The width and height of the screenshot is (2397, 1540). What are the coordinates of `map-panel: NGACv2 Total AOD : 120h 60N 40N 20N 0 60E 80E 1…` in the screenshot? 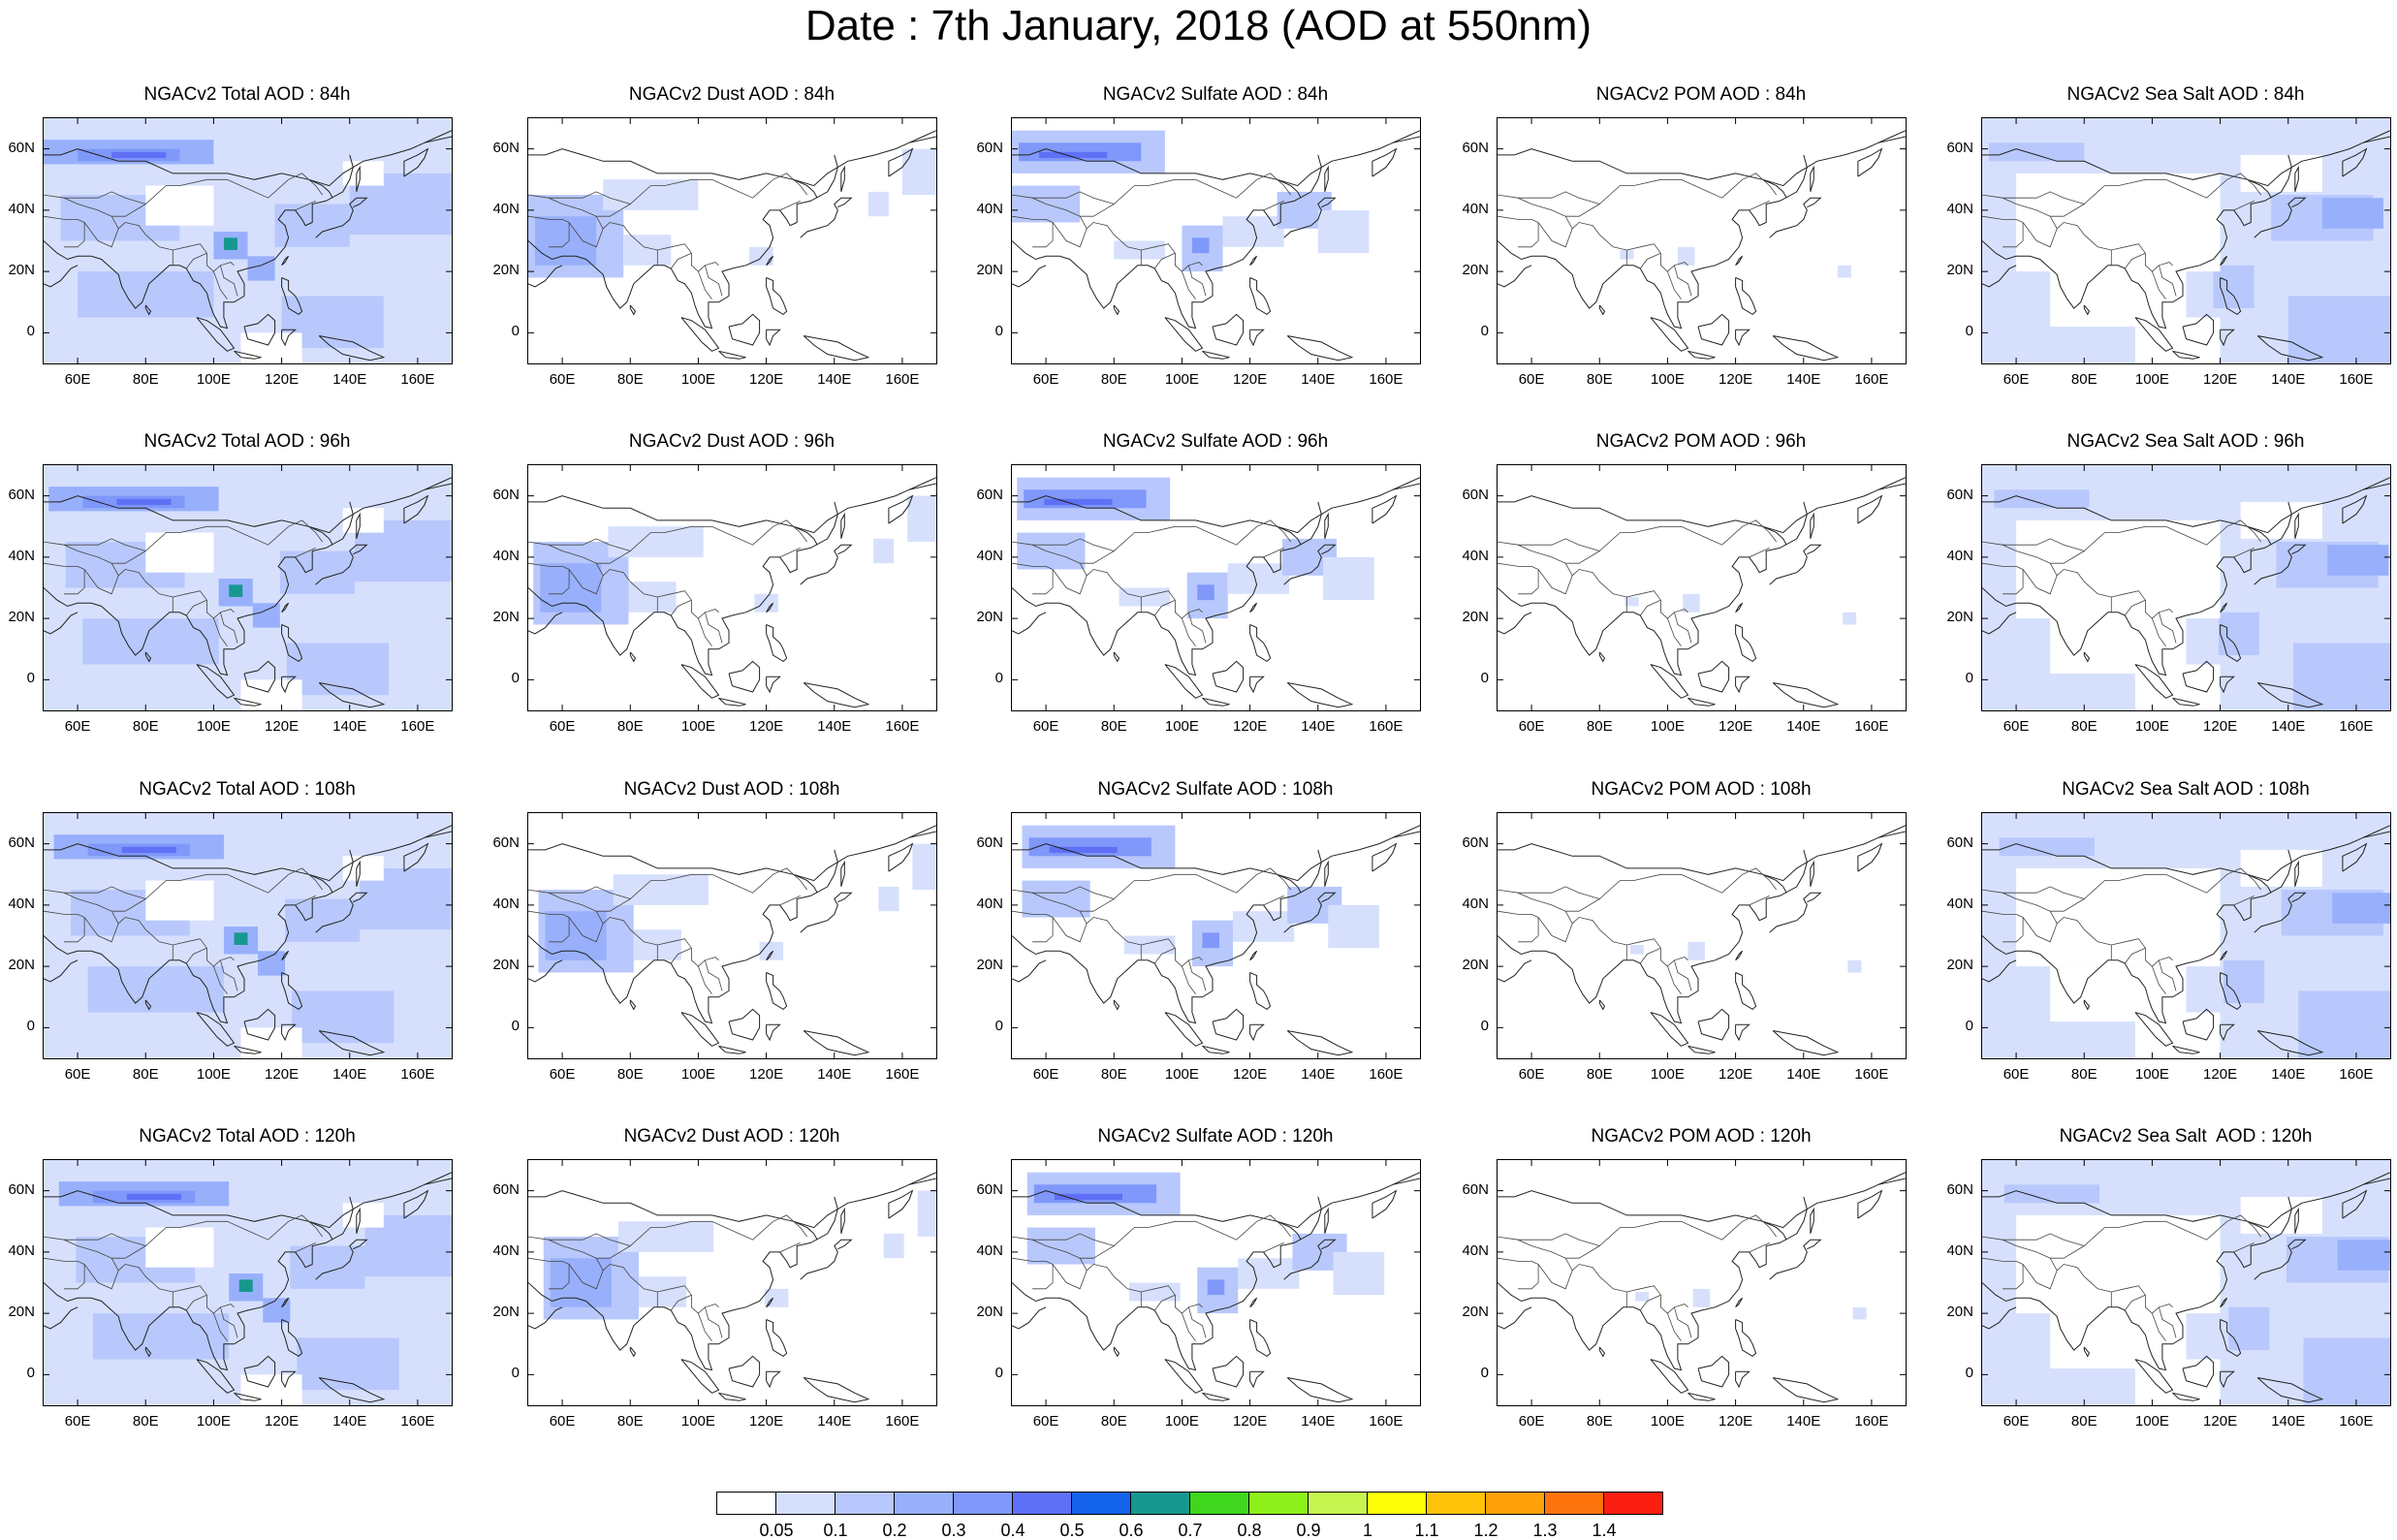 It's located at (228, 1287).